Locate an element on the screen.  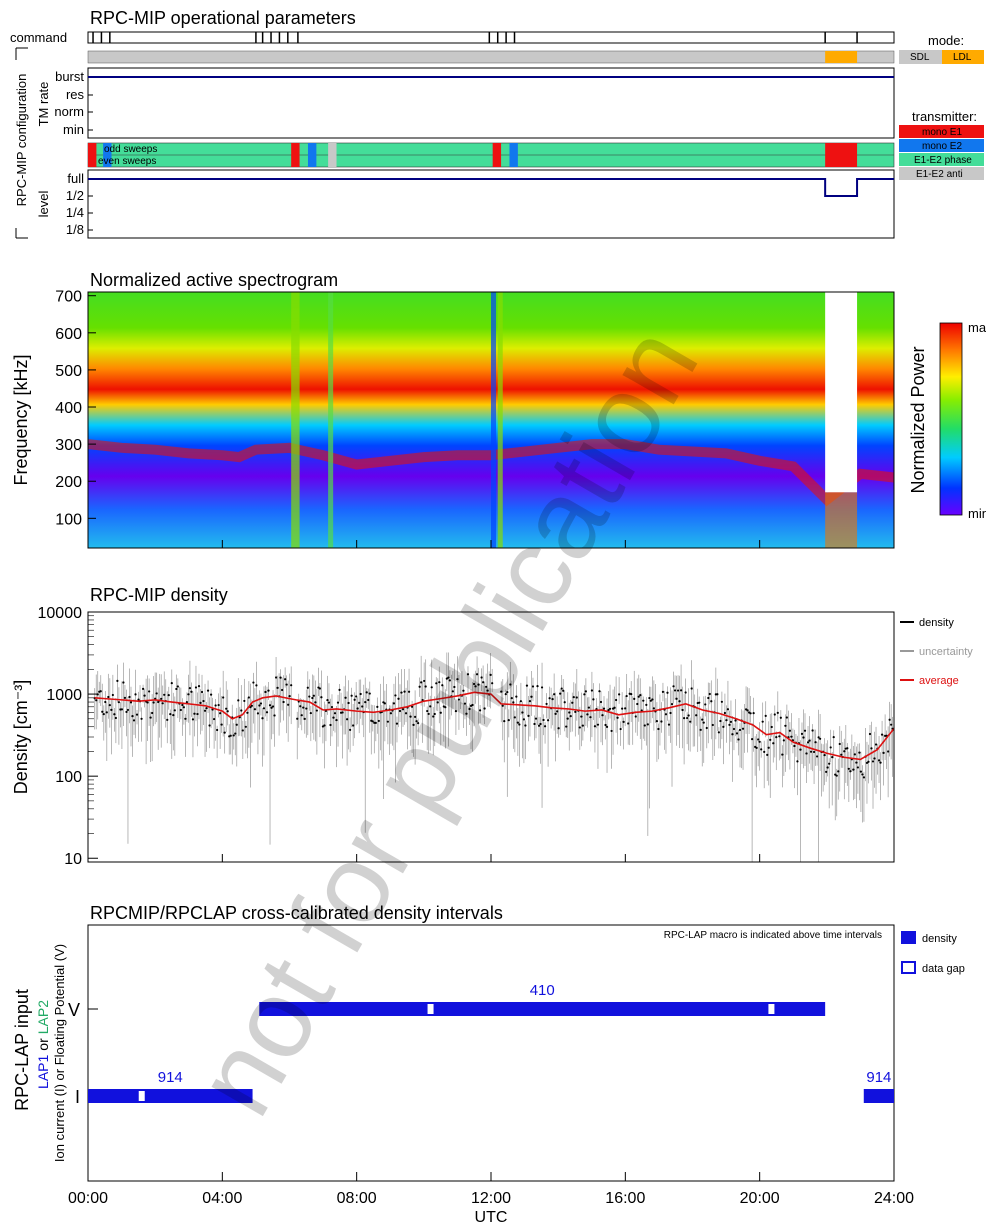
spec-y-tick-label: 400 is located at coordinates (68, 408).